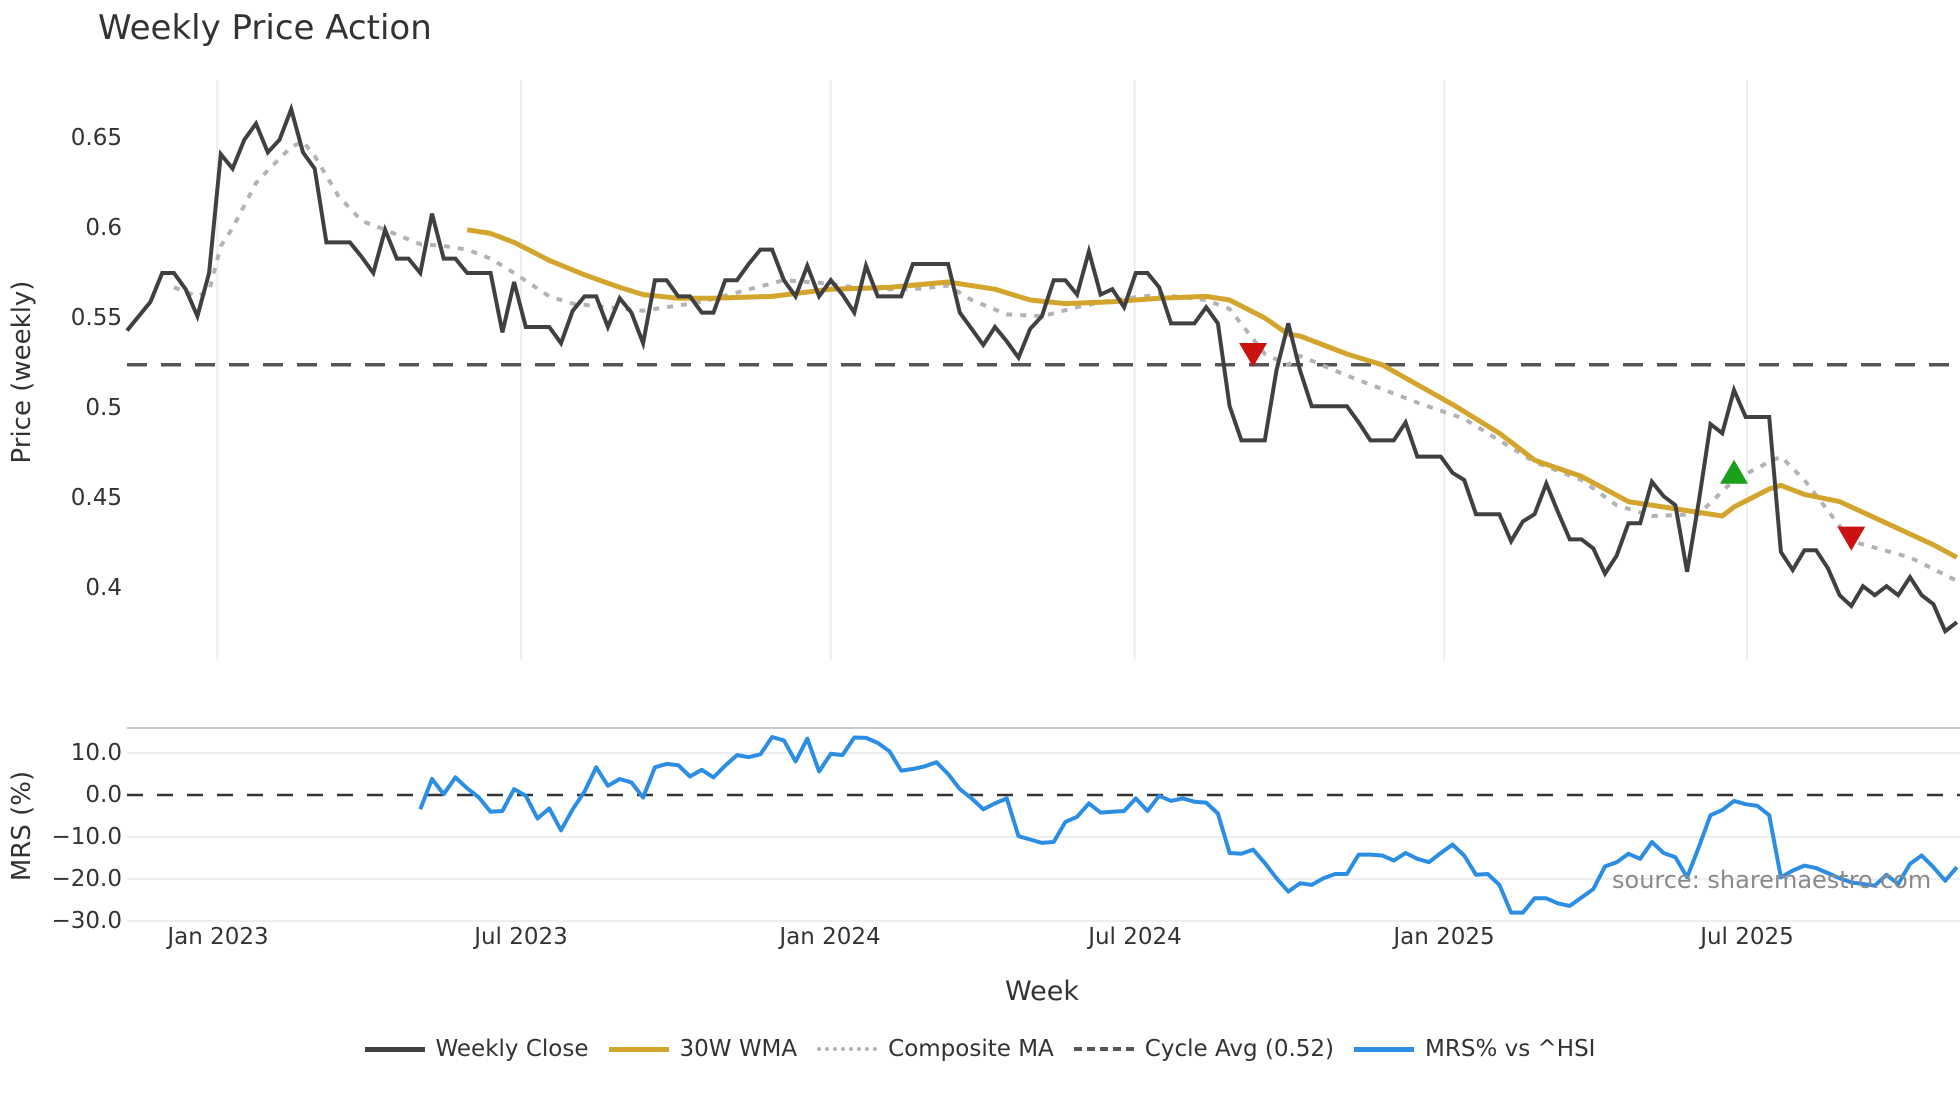  What do you see at coordinates (265, 28) in the screenshot?
I see `chart-title: Weekly Price Action` at bounding box center [265, 28].